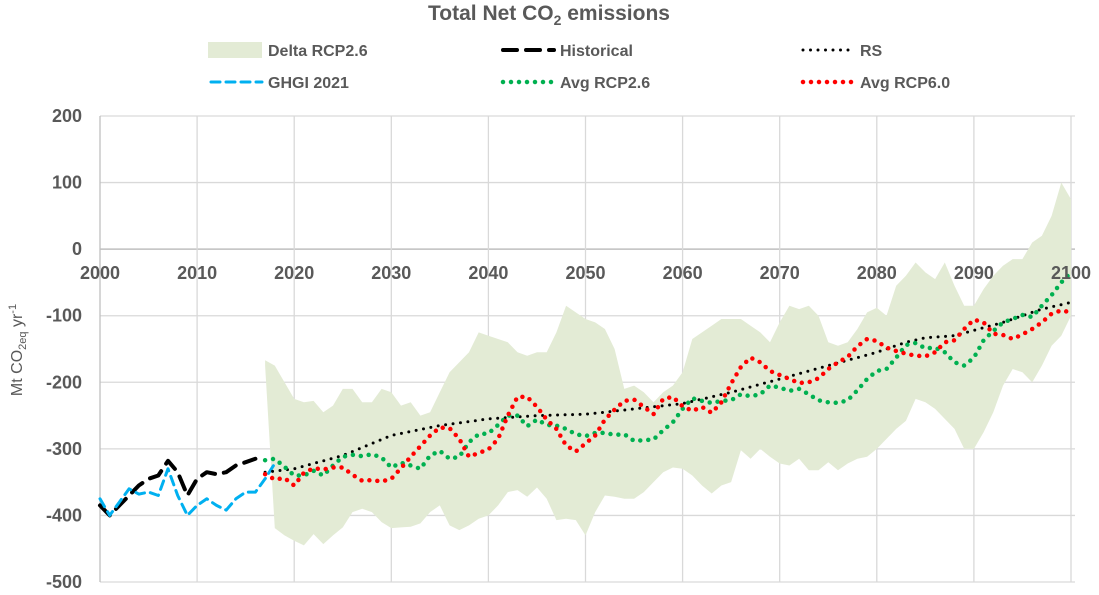 The width and height of the screenshot is (1099, 595). I want to click on series-historical, so click(178, 487).